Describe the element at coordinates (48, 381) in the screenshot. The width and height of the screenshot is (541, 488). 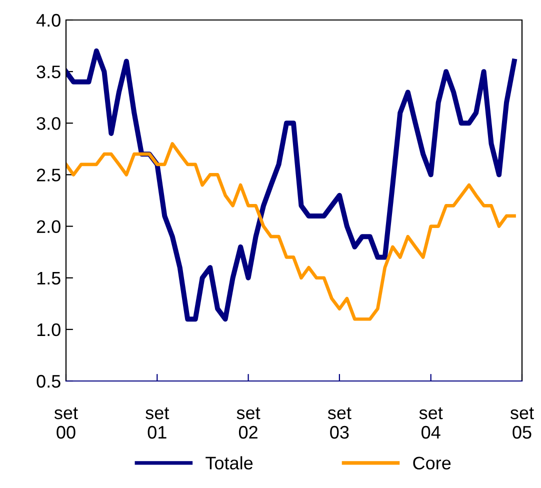
I see `y-tick-label: 0.5` at that location.